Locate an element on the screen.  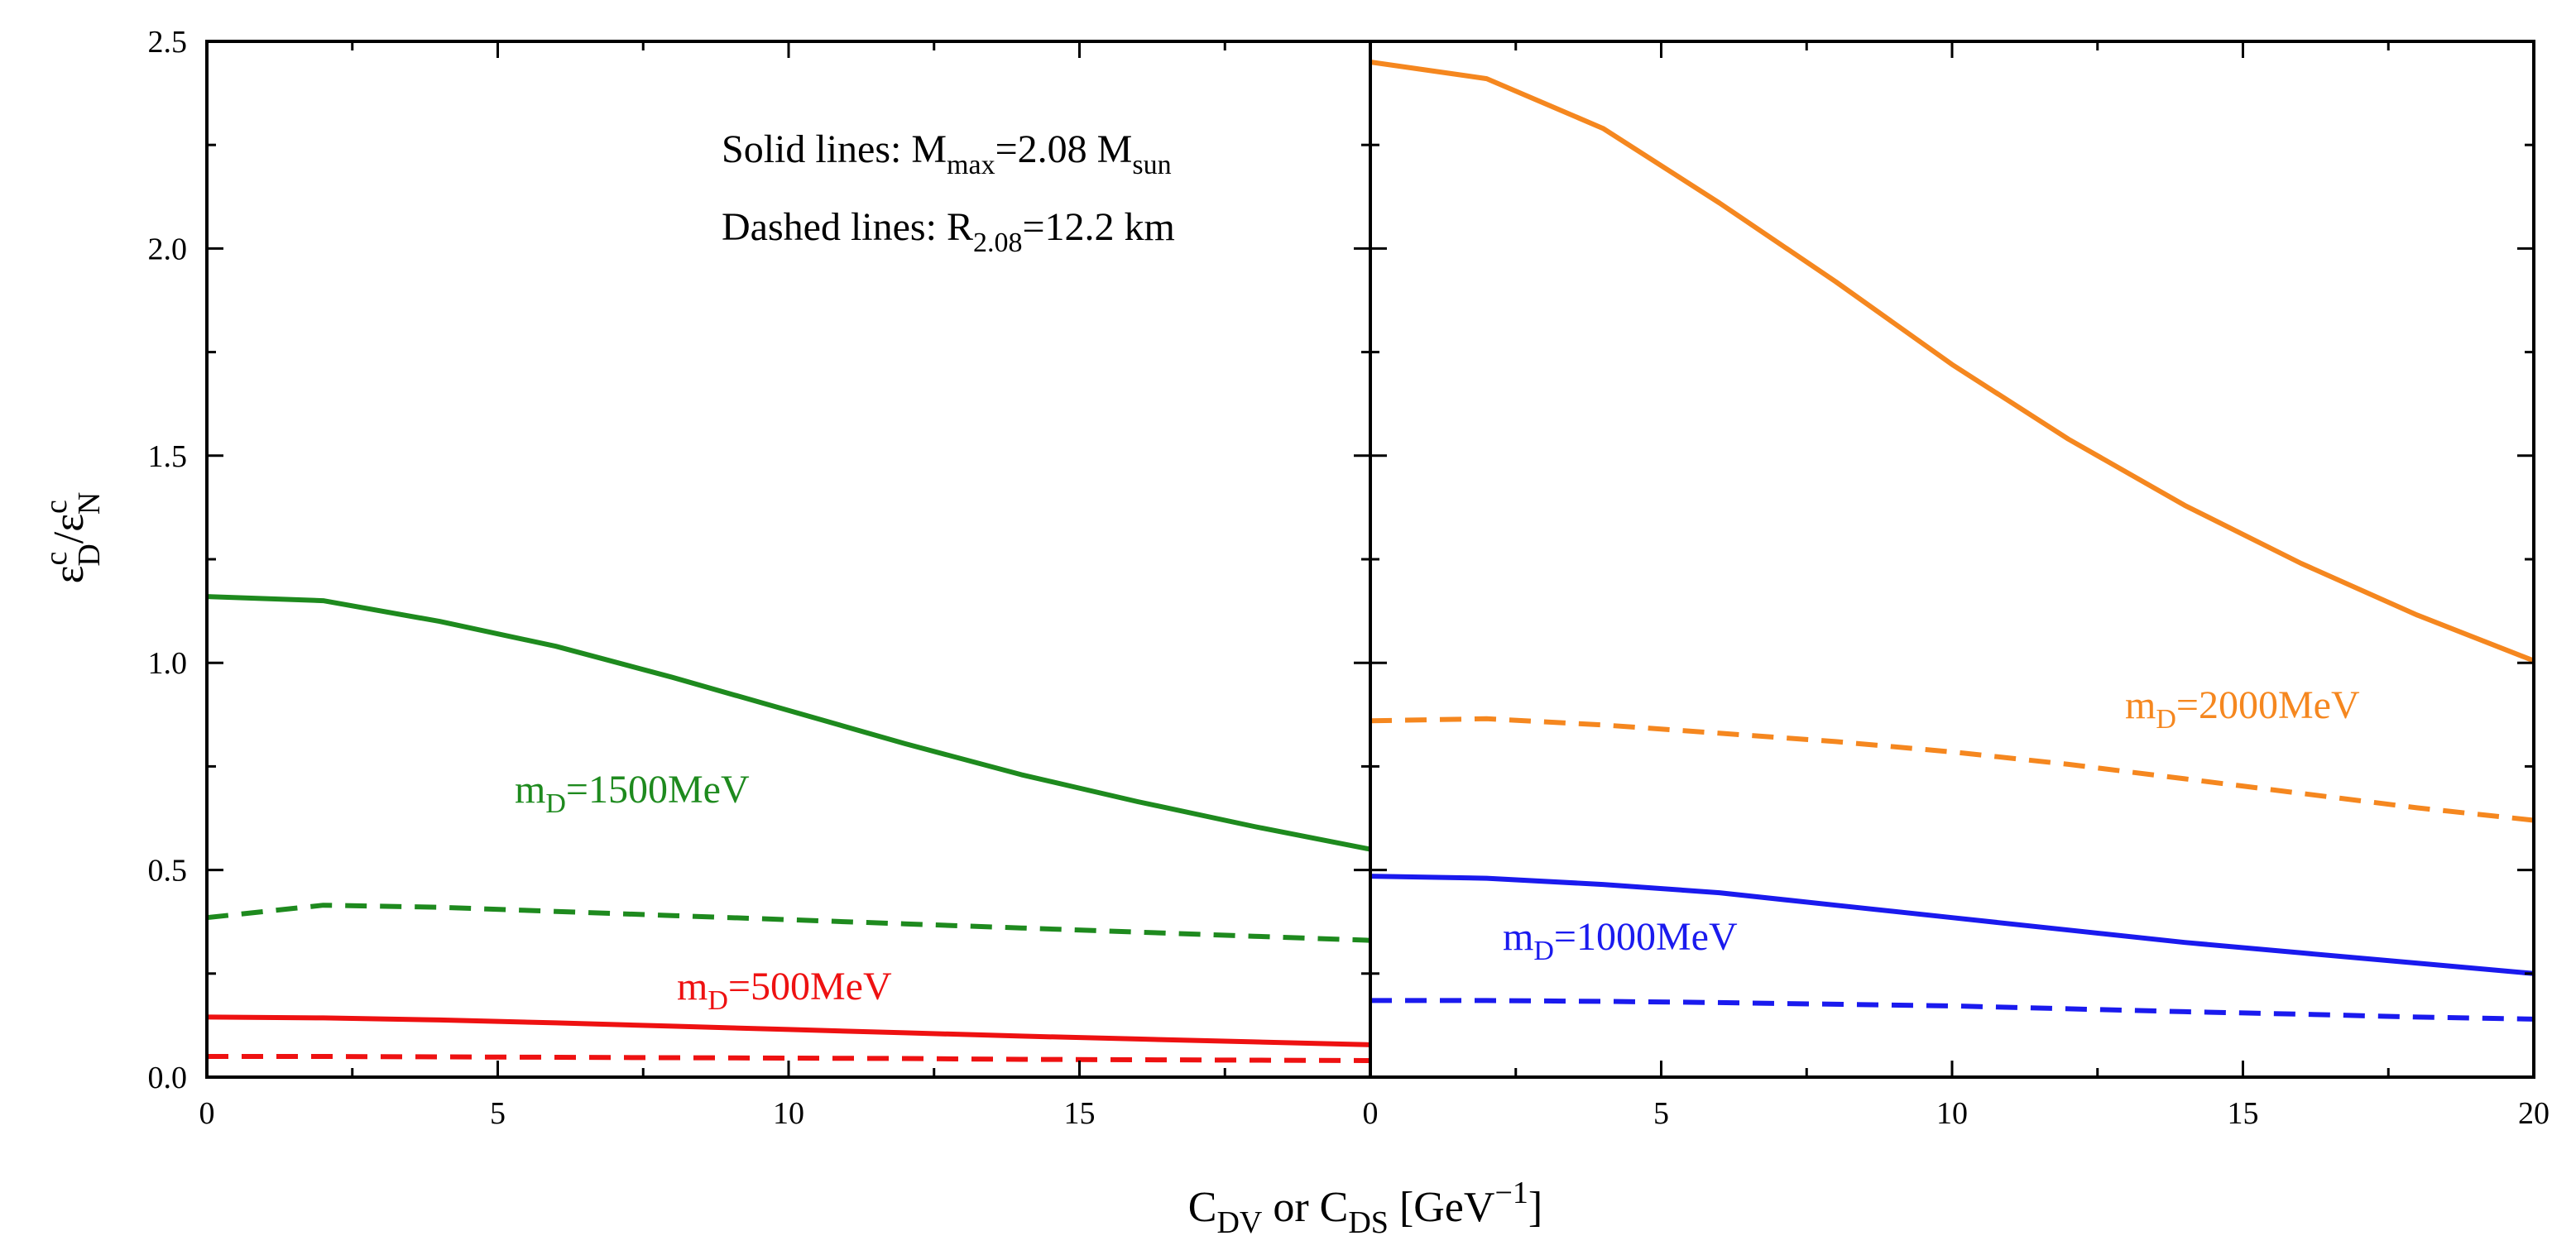
series-label-m500: mD=500MeV is located at coordinates (785, 990).